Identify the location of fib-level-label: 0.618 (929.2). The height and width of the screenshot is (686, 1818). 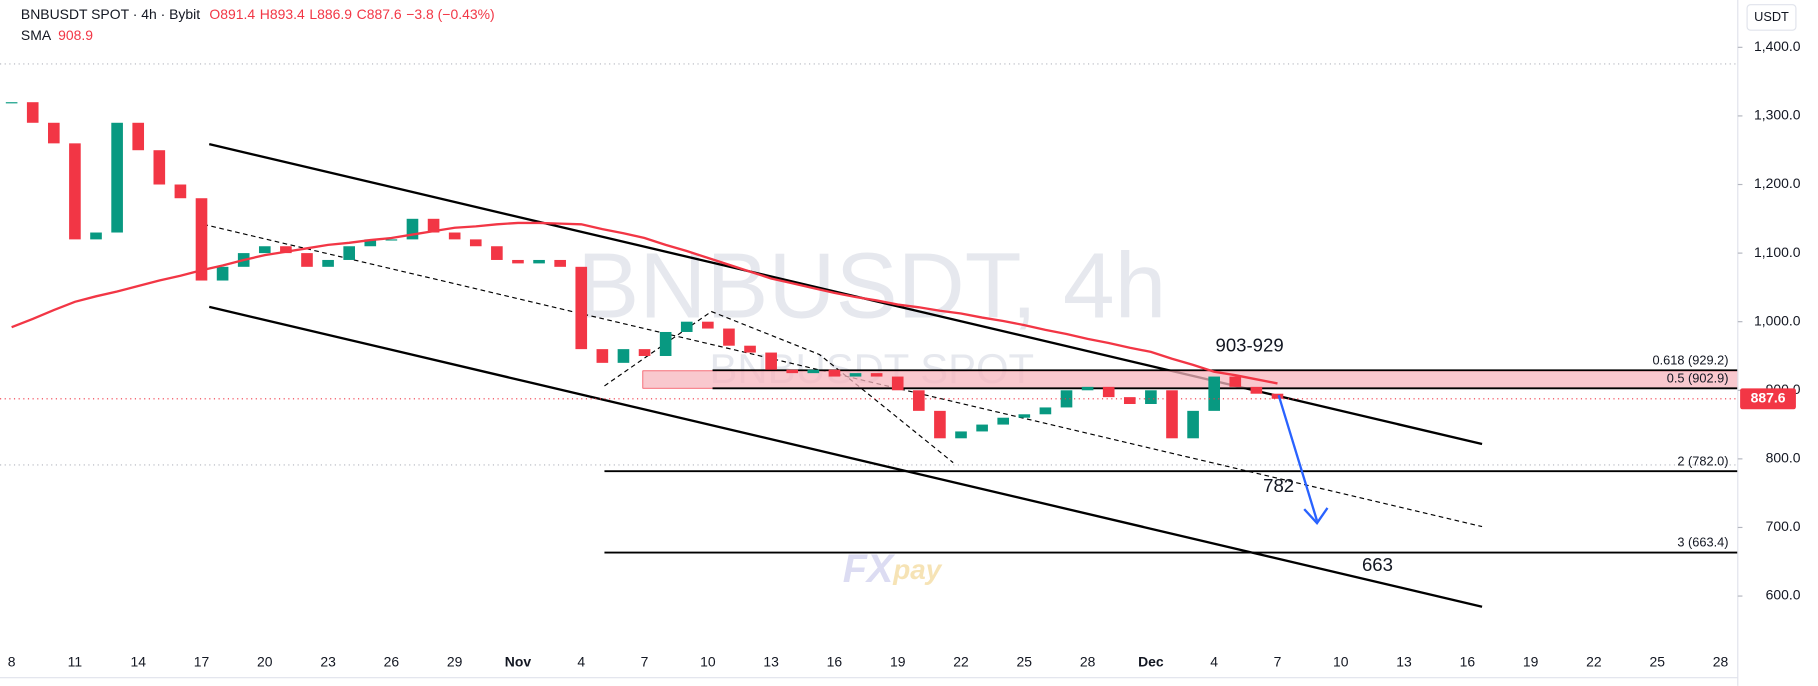
(1691, 359).